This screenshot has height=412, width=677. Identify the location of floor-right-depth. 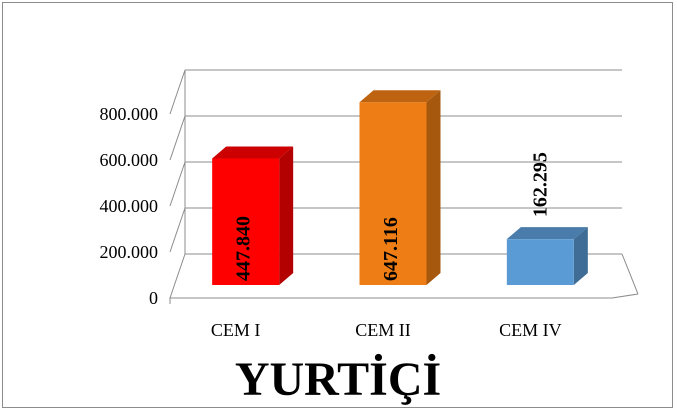
(630, 274).